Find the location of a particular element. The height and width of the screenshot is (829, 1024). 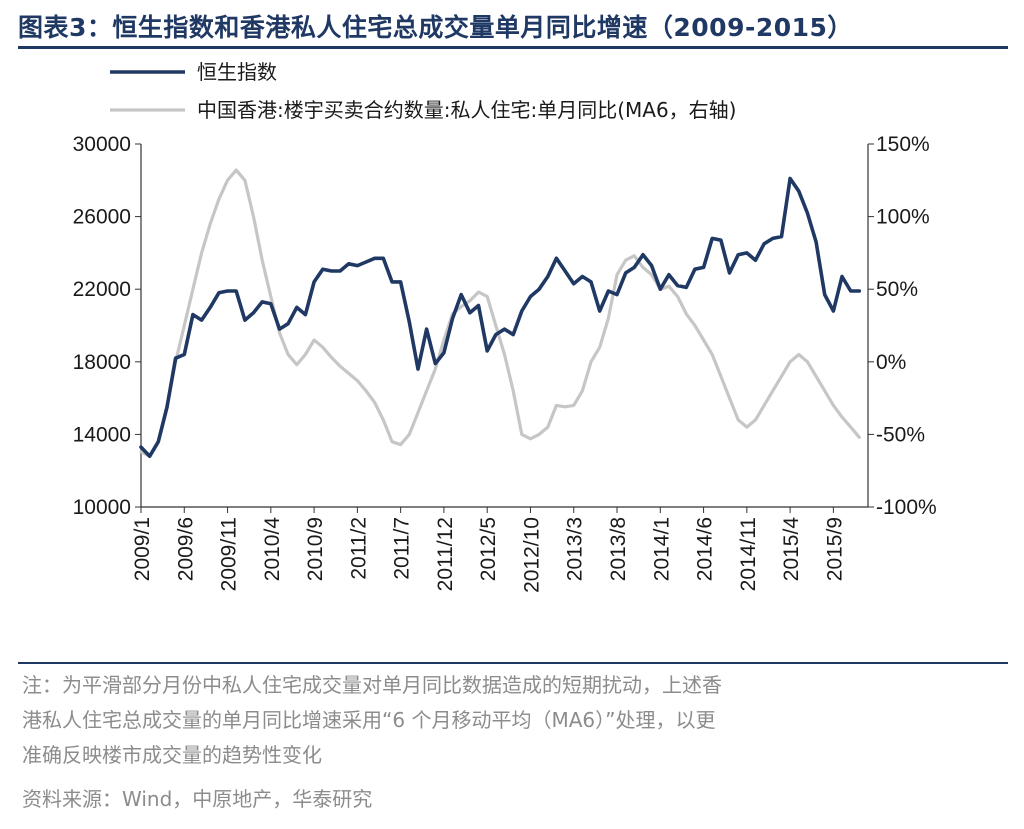

right-tick-label: 50% is located at coordinates (897, 289).